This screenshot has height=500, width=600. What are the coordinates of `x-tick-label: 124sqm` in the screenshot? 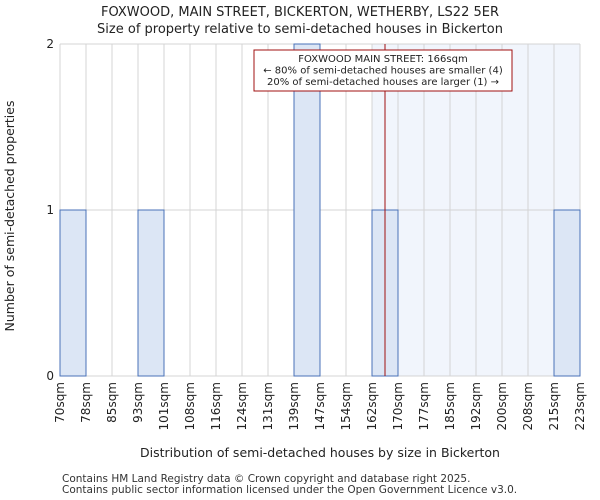 It's located at (242, 406).